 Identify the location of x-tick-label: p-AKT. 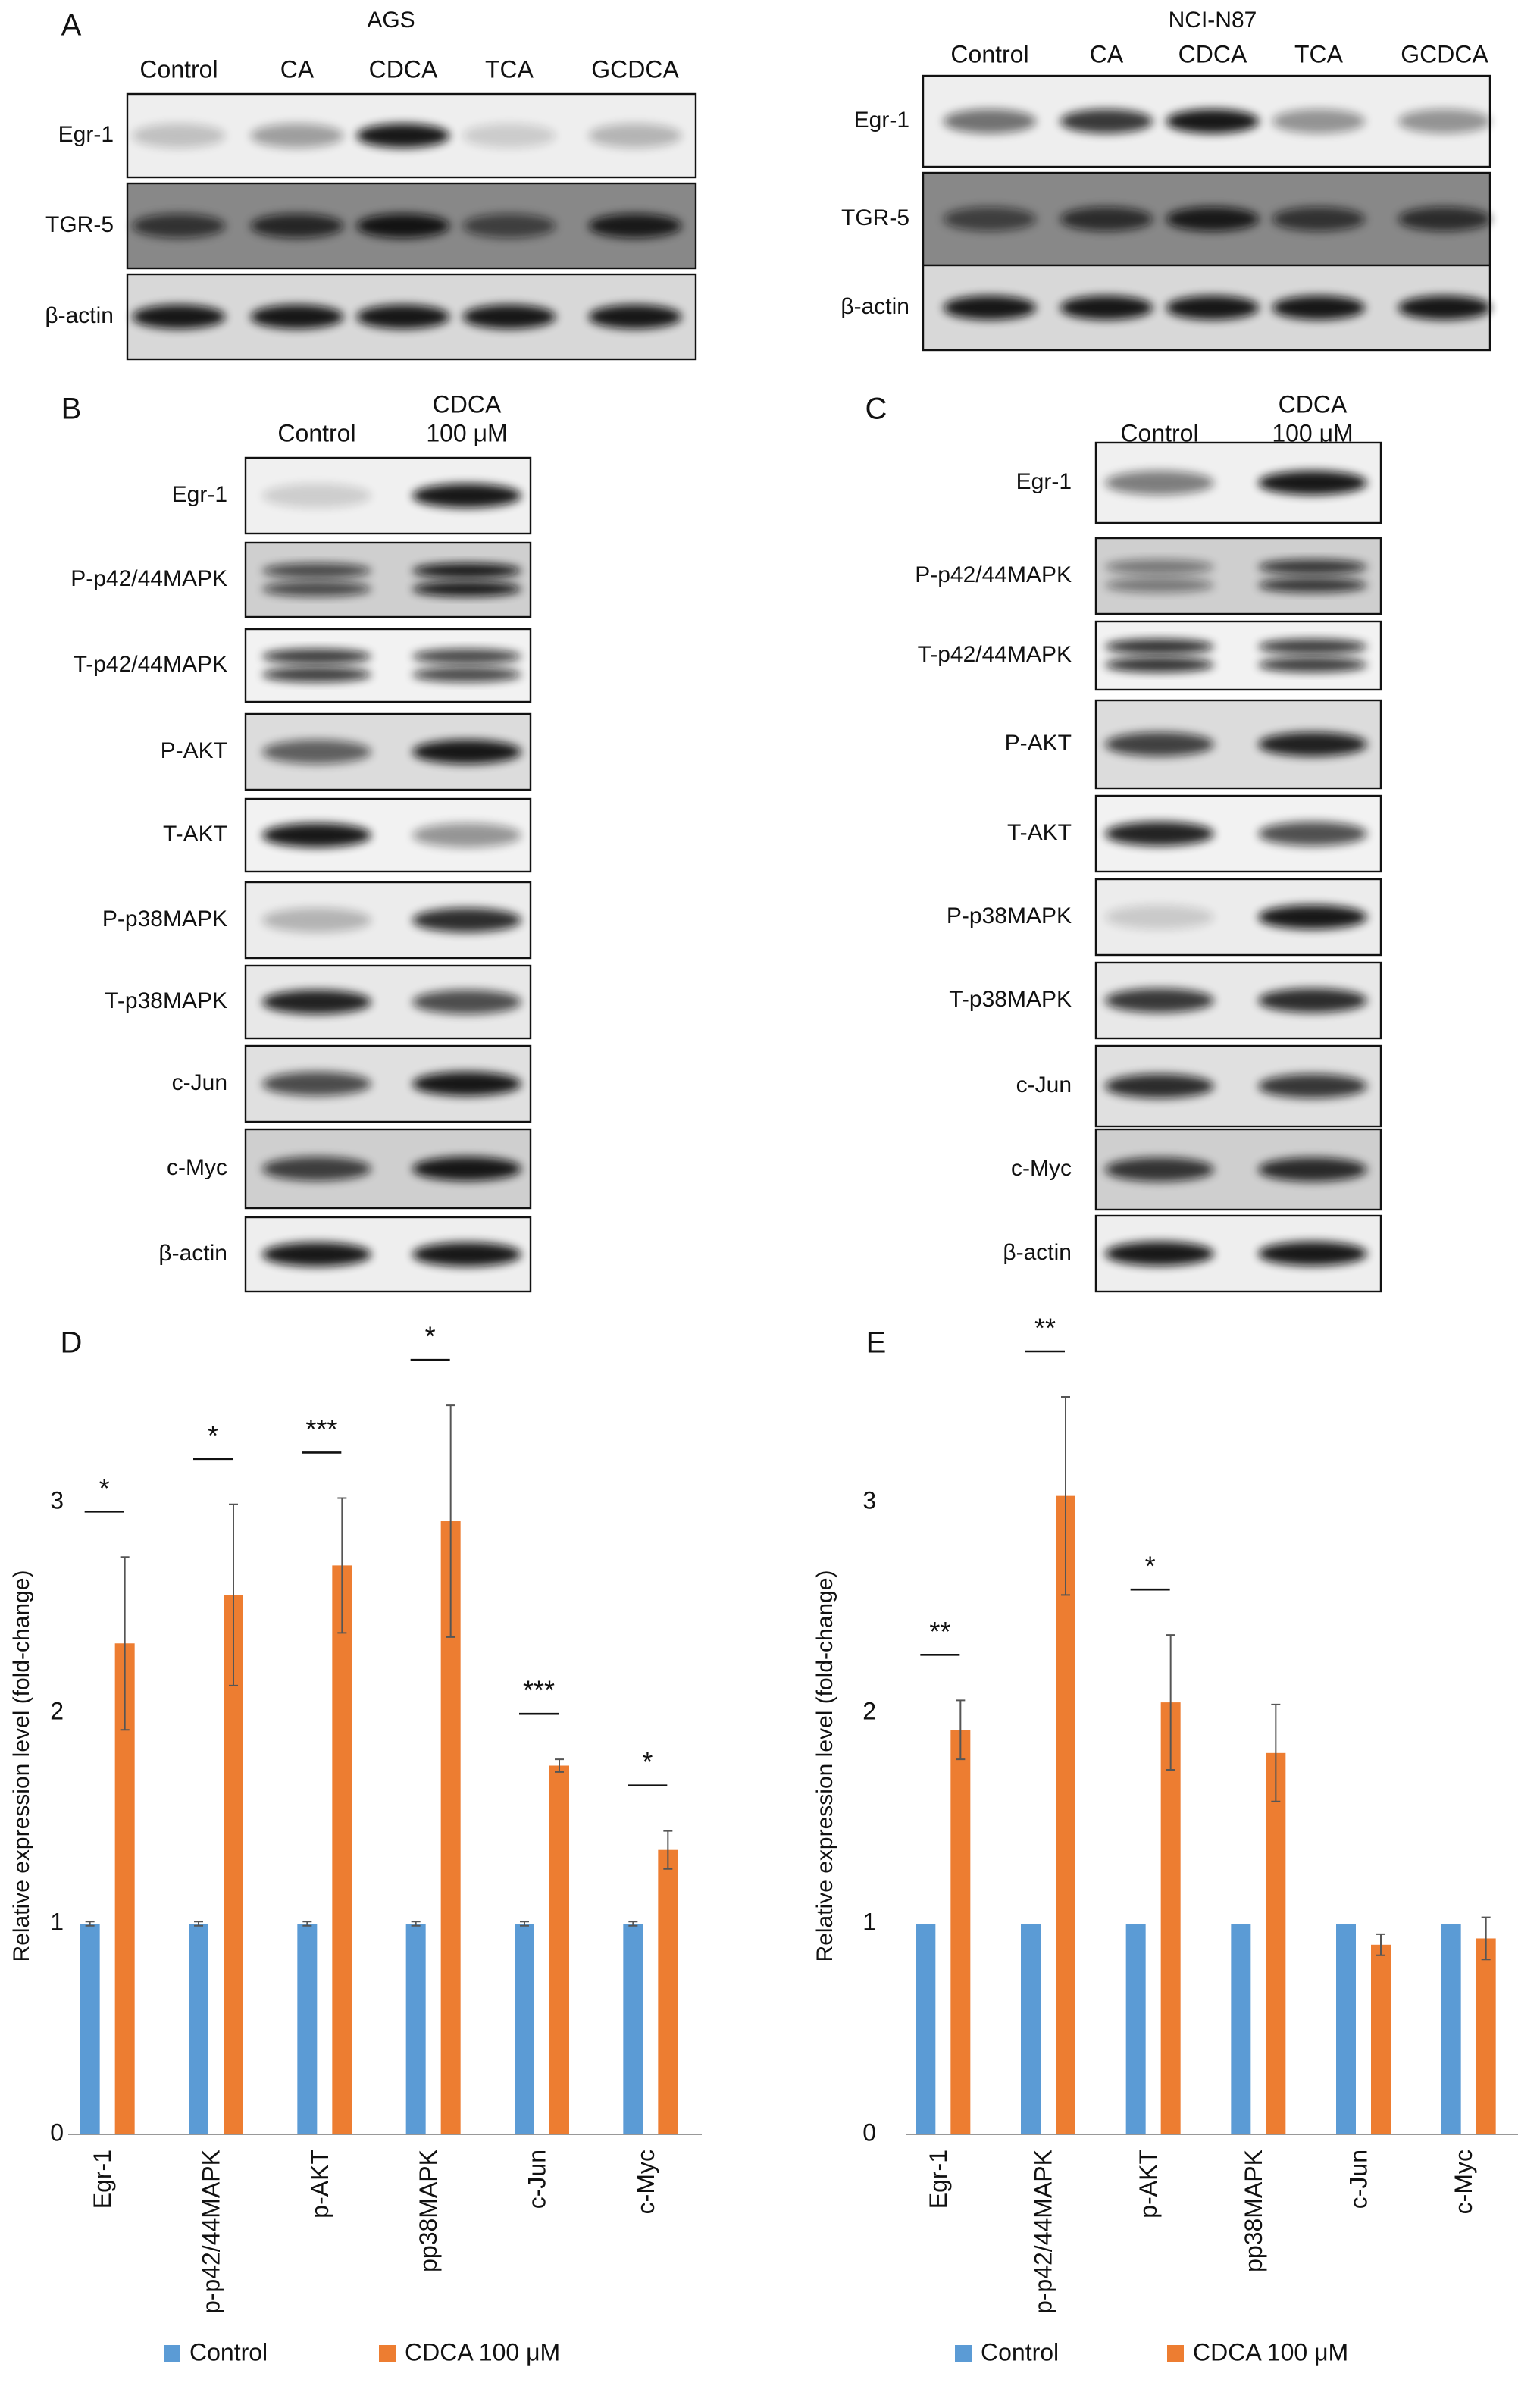
(1148, 2184).